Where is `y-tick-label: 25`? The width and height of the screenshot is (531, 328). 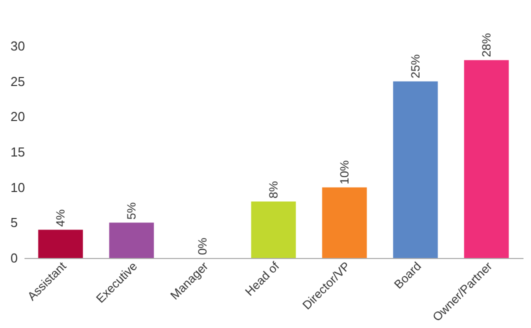
y-tick-label: 25 is located at coordinates (17, 81).